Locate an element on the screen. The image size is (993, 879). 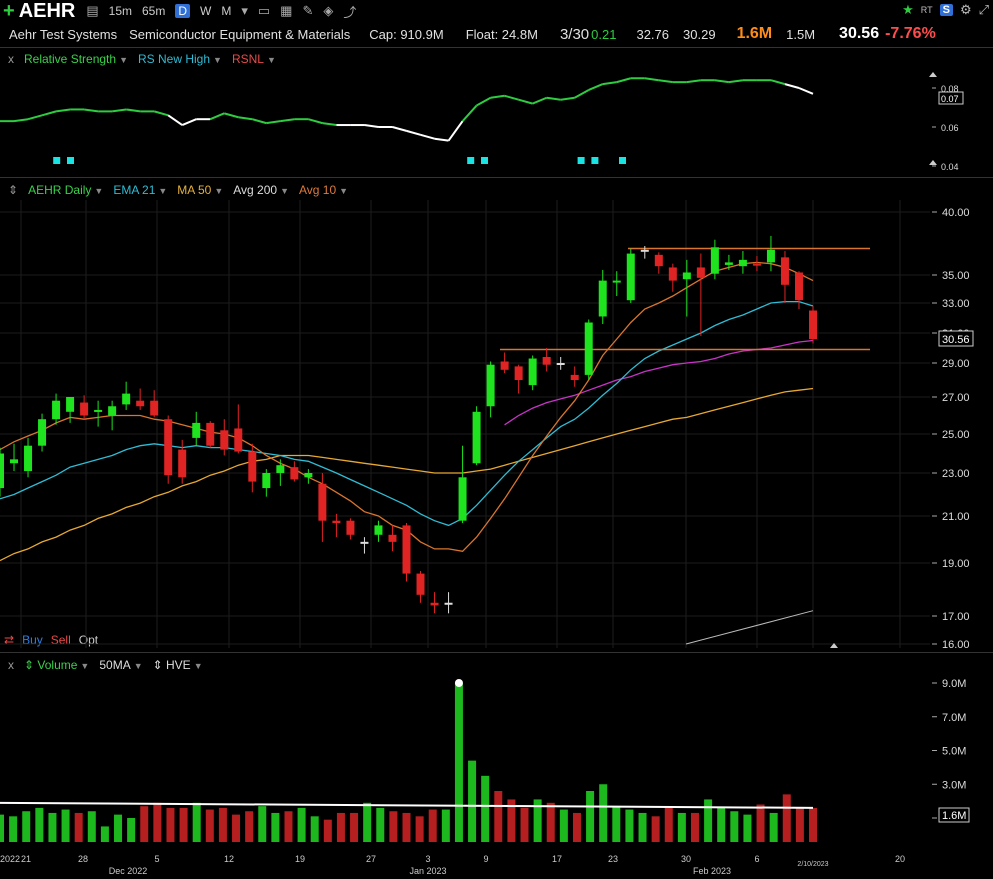
legend-aehr-daily: AEHR Daily ▼ is located at coordinates (66, 190).